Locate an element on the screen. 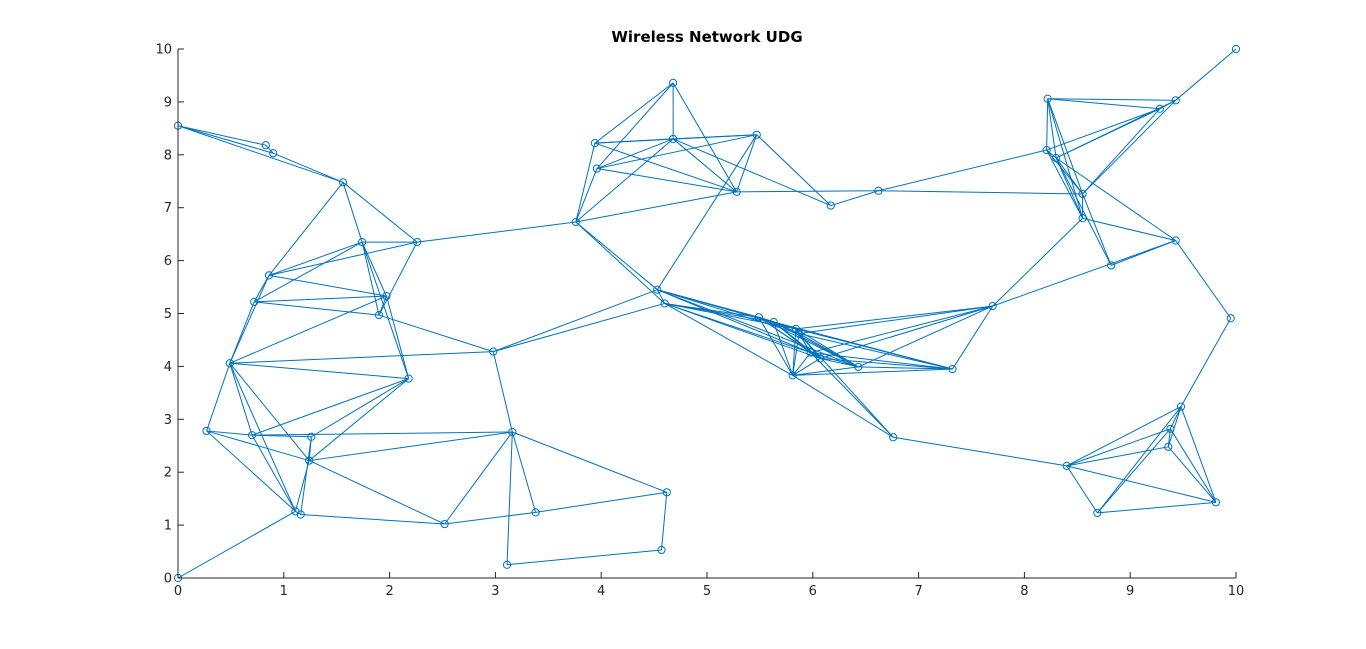 Image resolution: width=1366 pixels, height=649 pixels. y-tick-label-0: 0 is located at coordinates (168, 579).